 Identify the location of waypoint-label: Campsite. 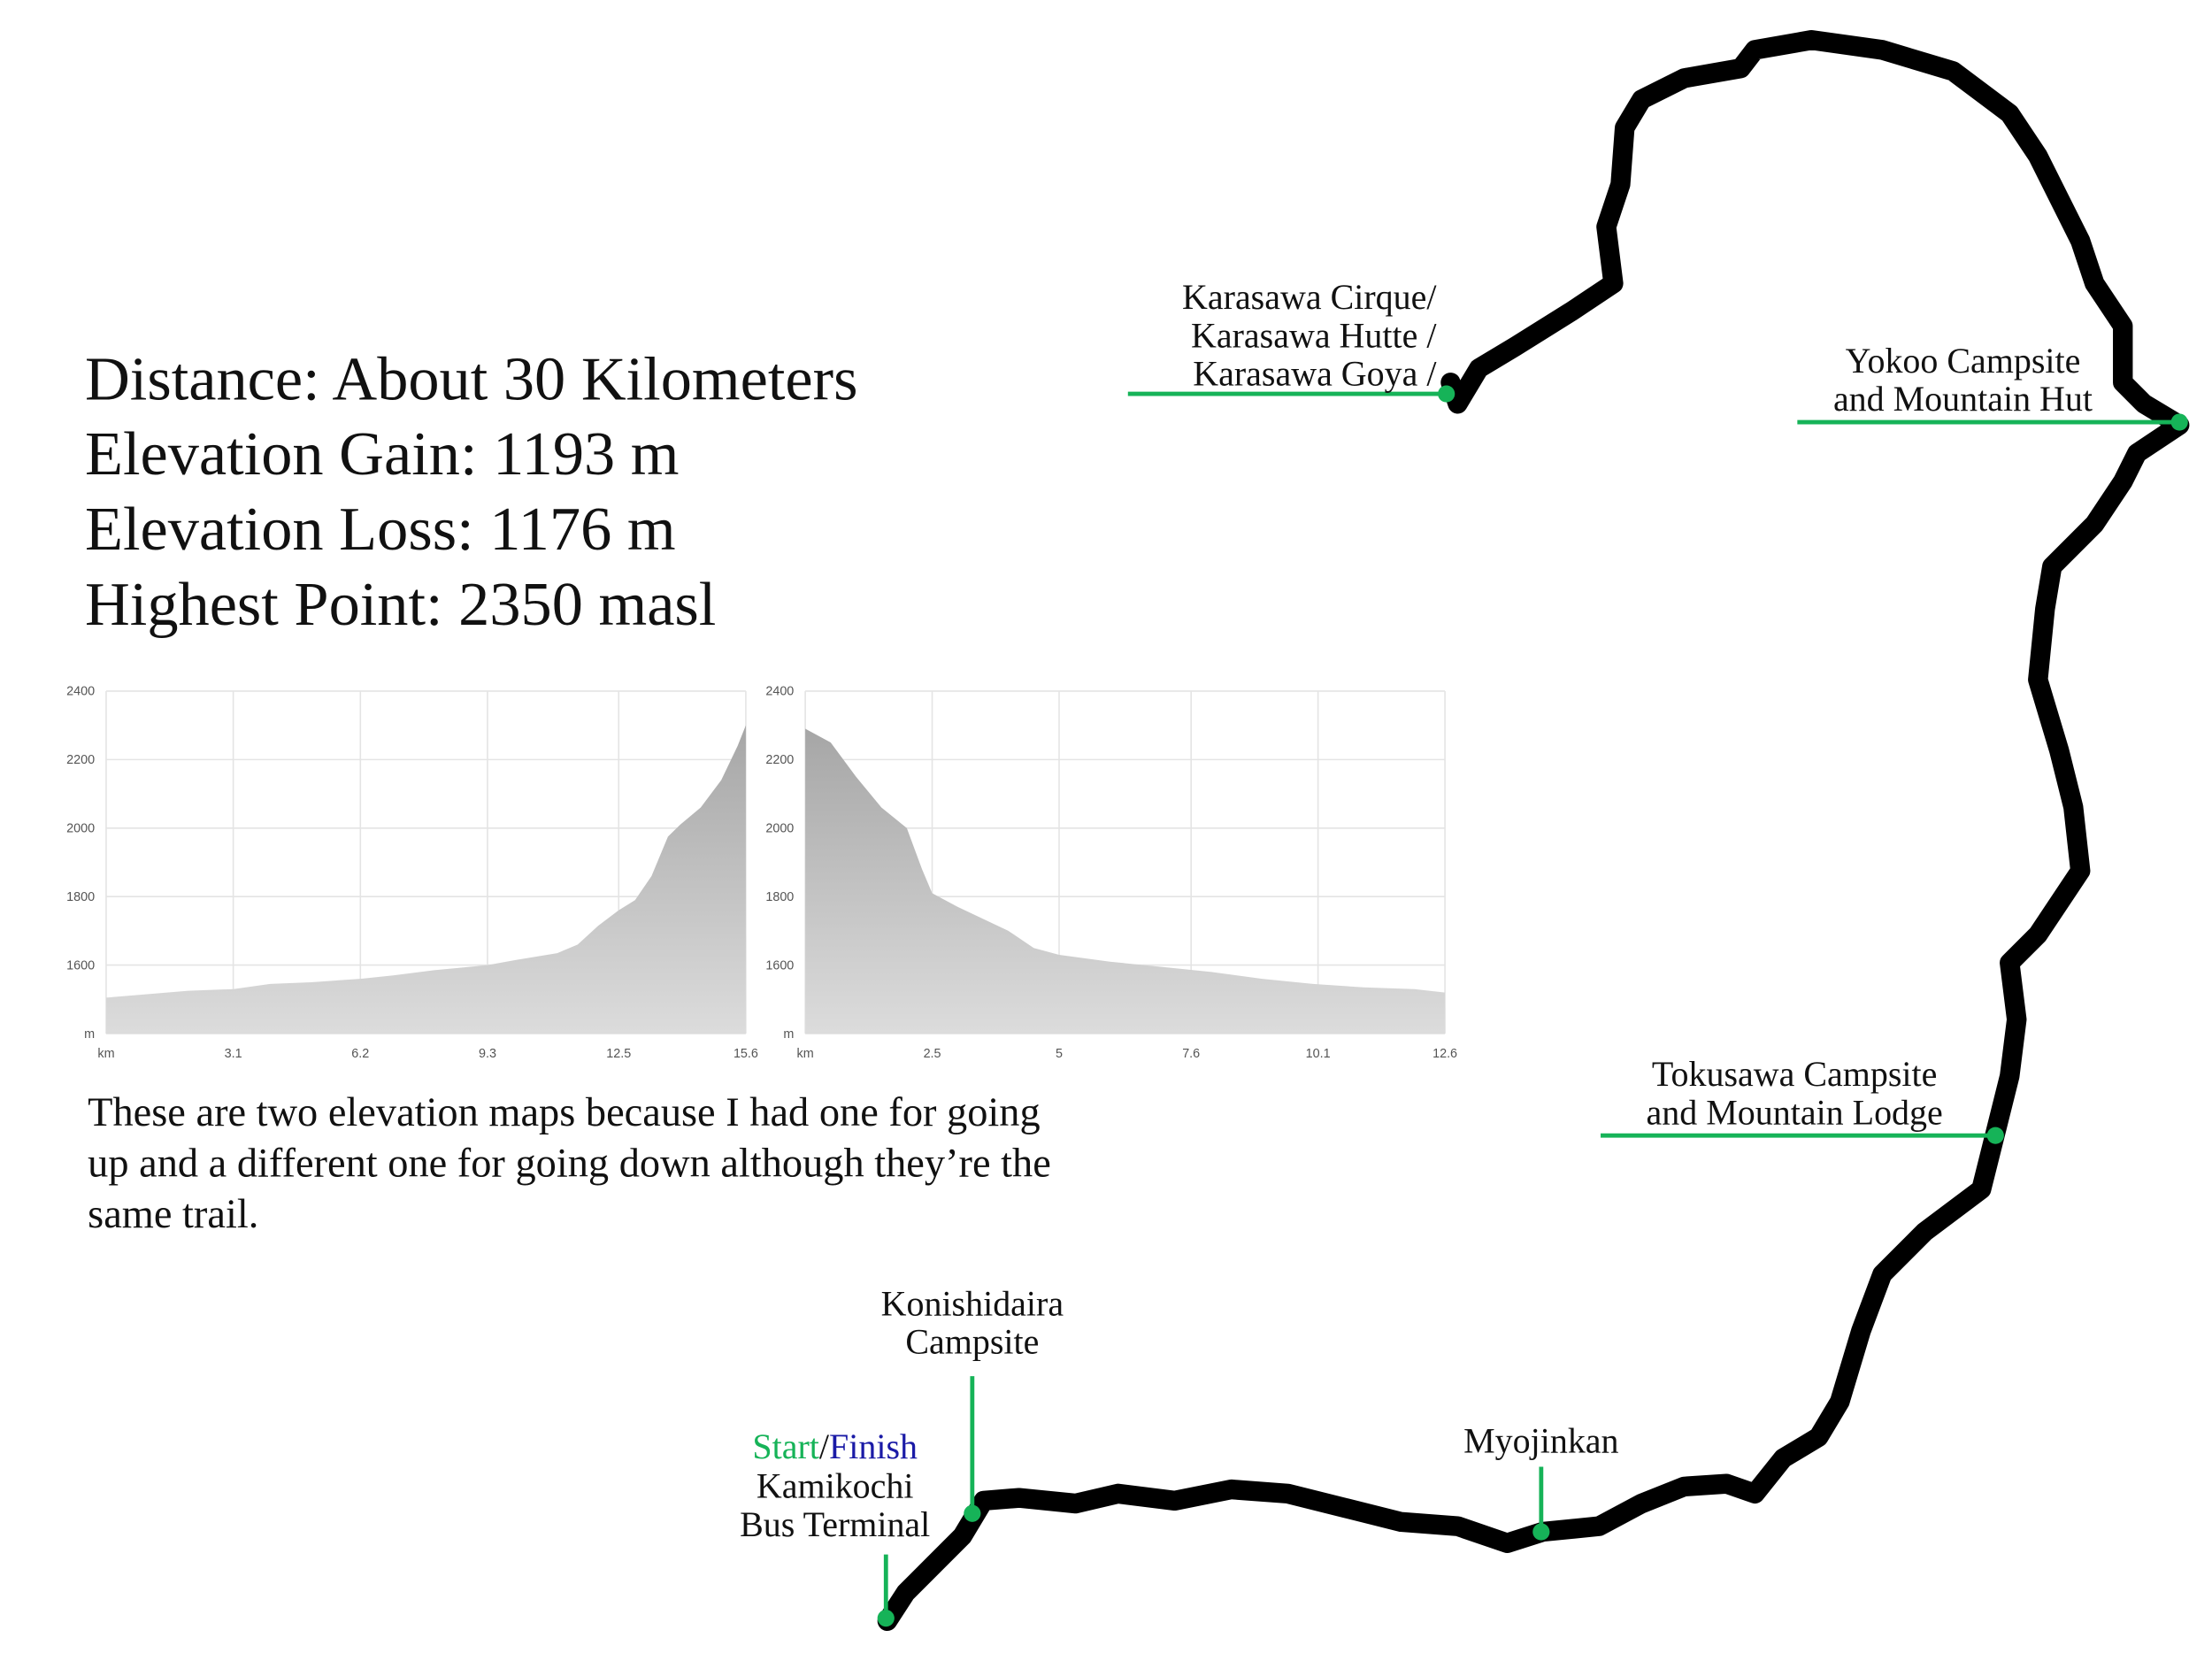
(972, 1342).